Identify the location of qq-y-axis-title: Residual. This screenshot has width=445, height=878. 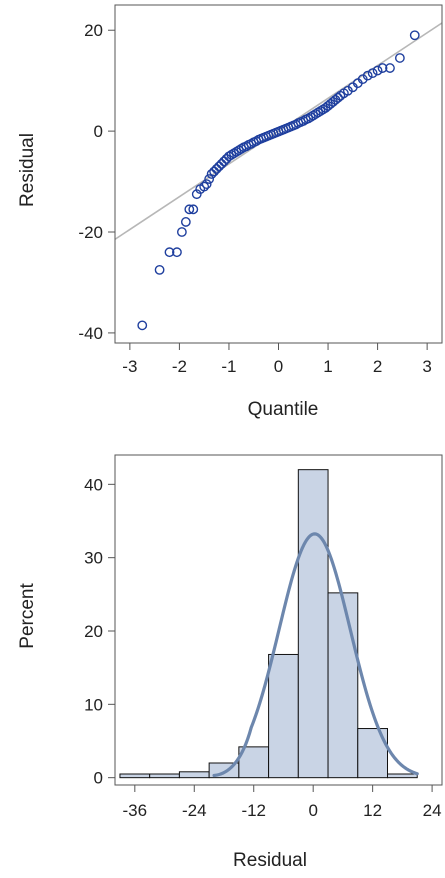
(27, 170).